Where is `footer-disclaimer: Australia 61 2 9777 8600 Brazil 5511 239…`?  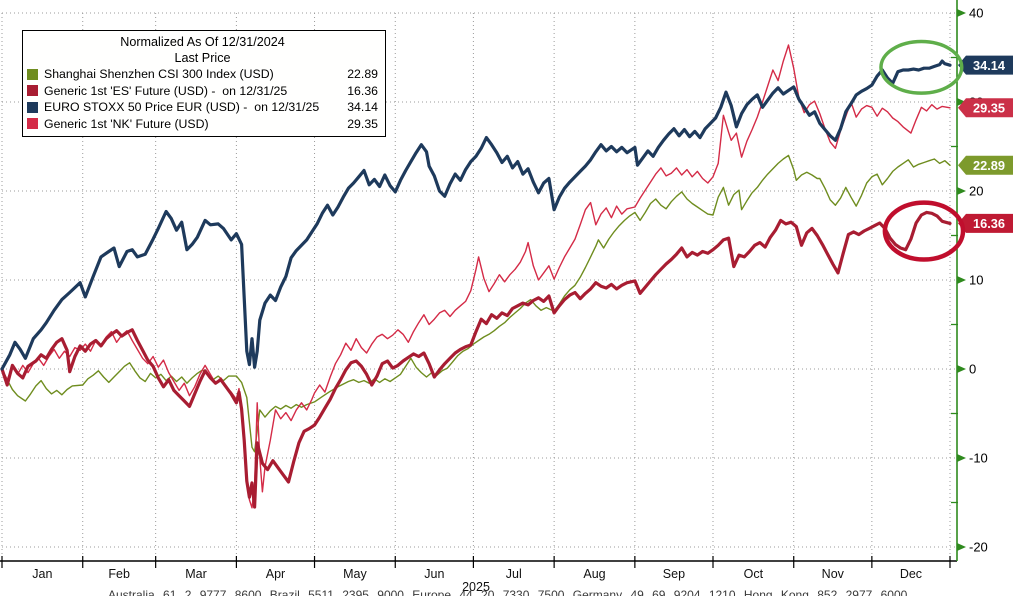
footer-disclaimer: Australia 61 2 9777 8600 Brazil 5511 239… is located at coordinates (508, 592).